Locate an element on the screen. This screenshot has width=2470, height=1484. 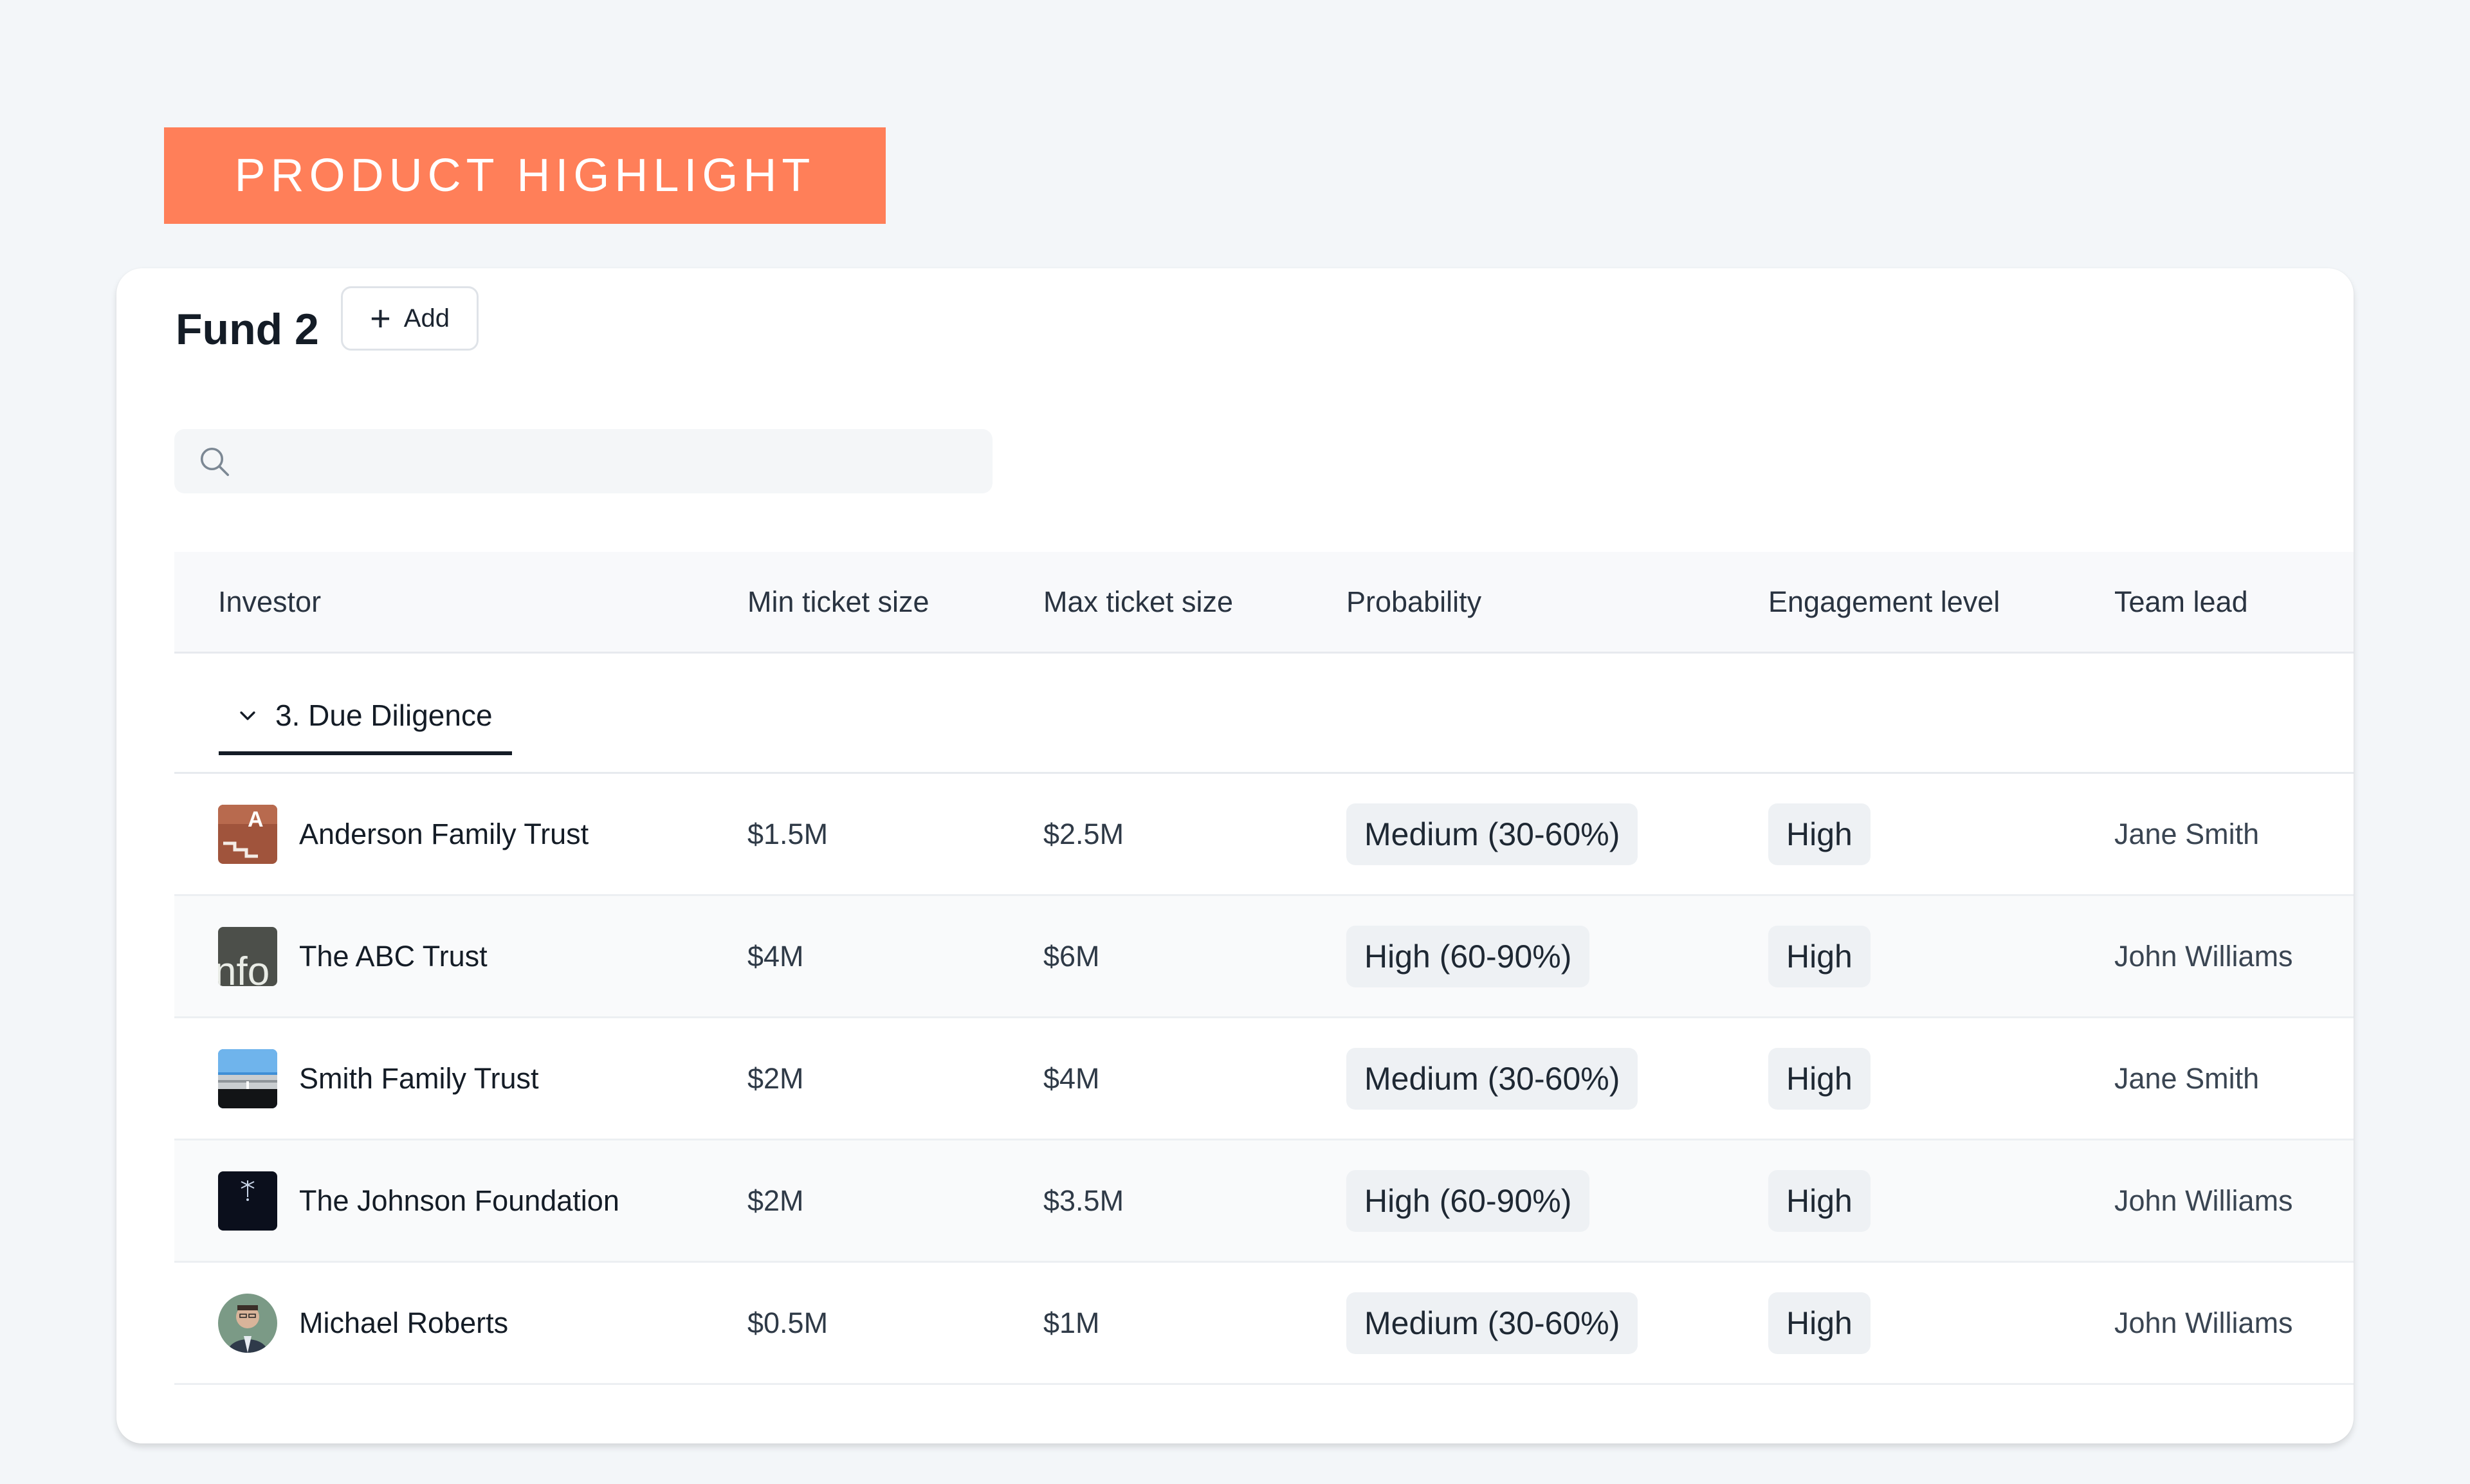
column-header-investor: Investor is located at coordinates (270, 602).